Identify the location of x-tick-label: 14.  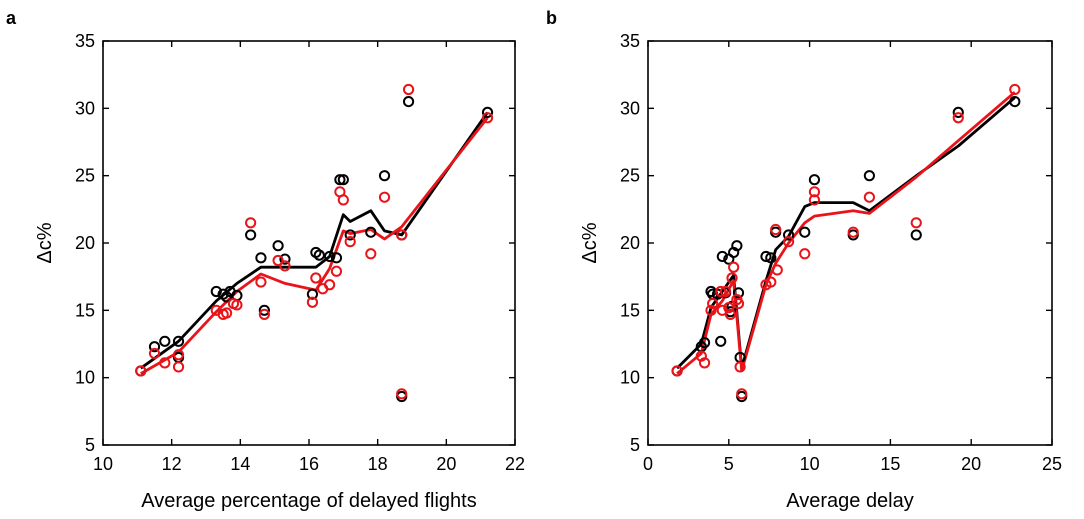
(240, 464).